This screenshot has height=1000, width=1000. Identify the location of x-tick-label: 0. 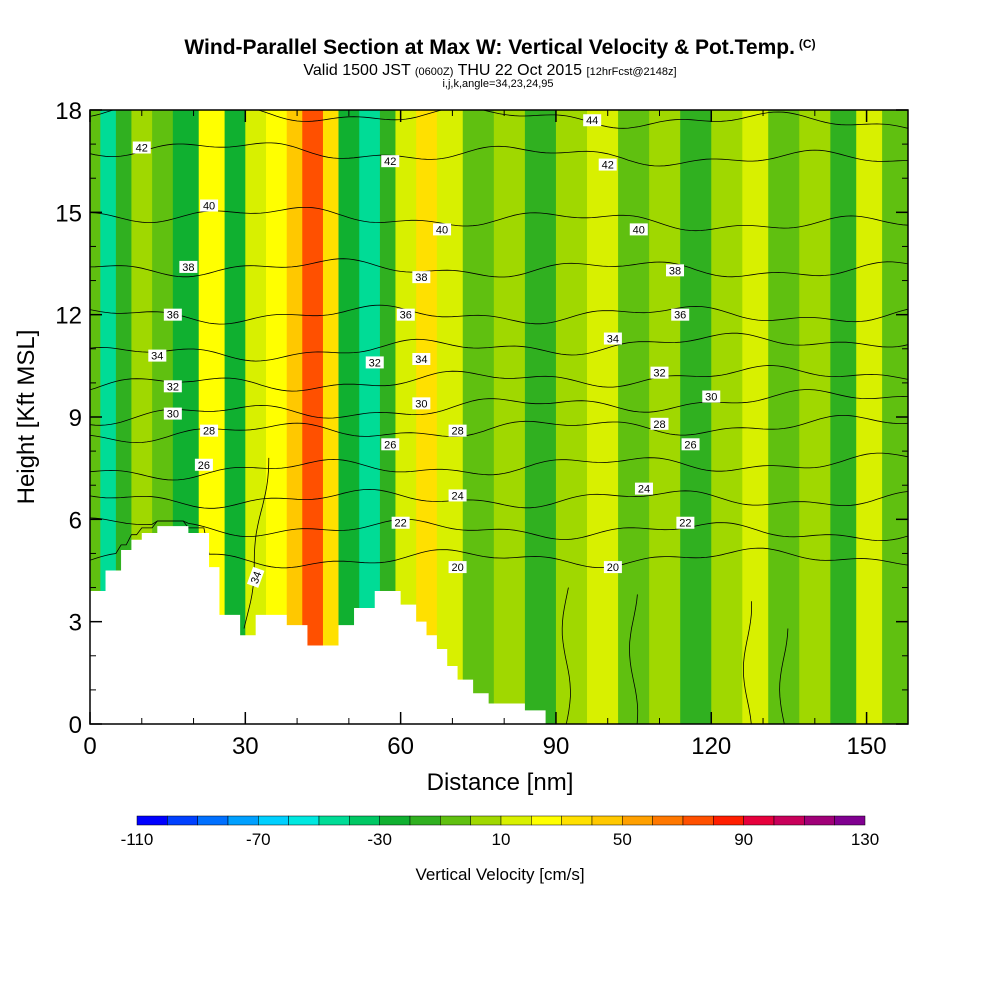
(89, 746).